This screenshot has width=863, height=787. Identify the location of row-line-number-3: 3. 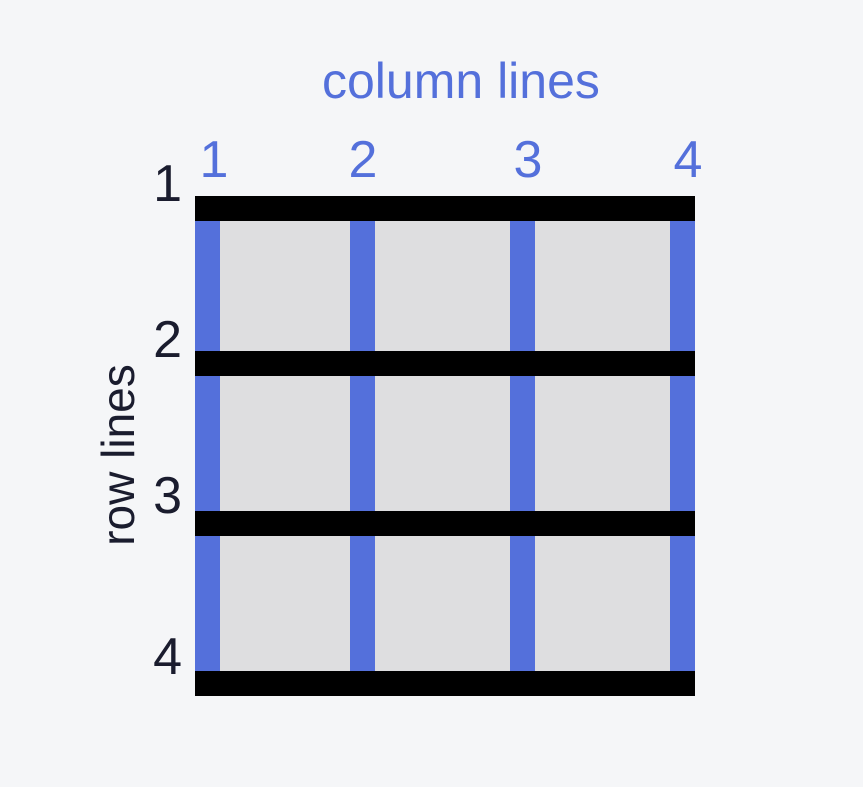
(167, 496).